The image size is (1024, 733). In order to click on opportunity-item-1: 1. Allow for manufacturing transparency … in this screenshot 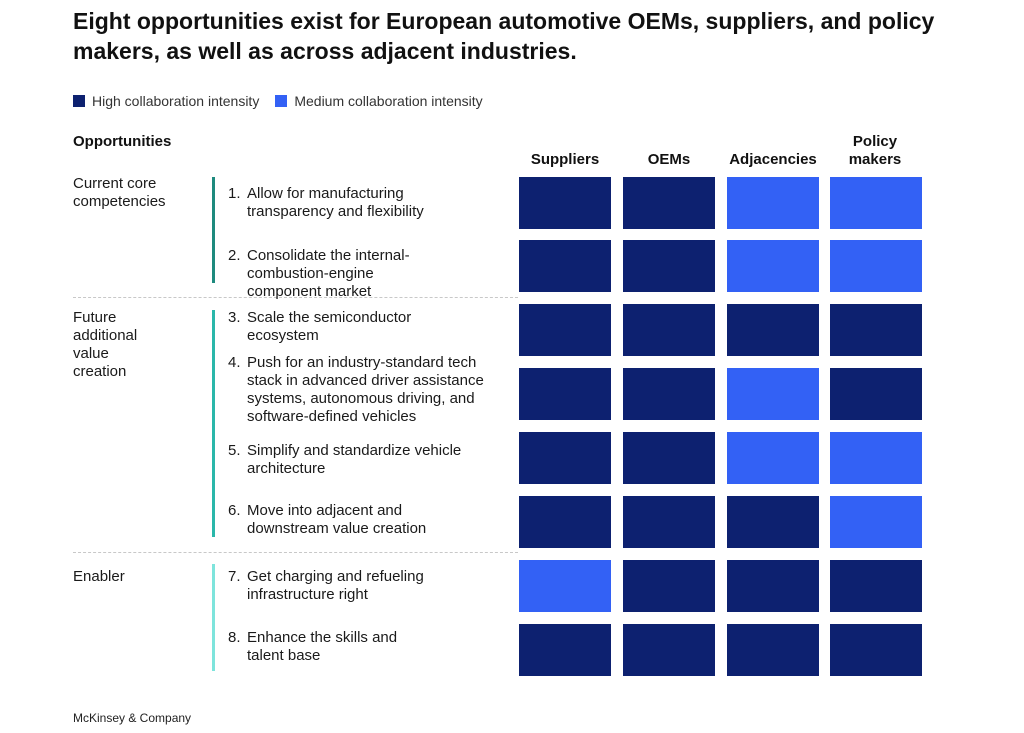, I will do `click(373, 203)`.